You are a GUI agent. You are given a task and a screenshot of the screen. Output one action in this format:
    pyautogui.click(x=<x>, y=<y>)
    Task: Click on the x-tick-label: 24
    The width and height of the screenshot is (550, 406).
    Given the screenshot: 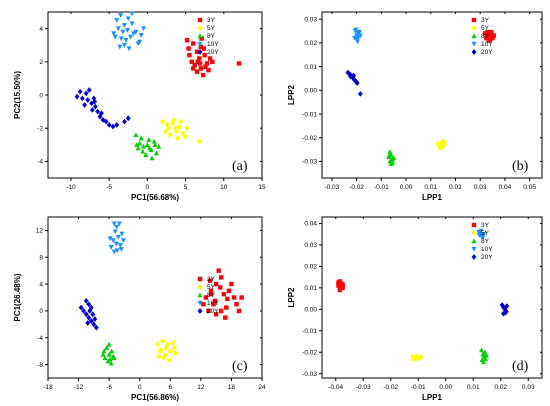 What is the action you would take?
    pyautogui.click(x=262, y=387)
    